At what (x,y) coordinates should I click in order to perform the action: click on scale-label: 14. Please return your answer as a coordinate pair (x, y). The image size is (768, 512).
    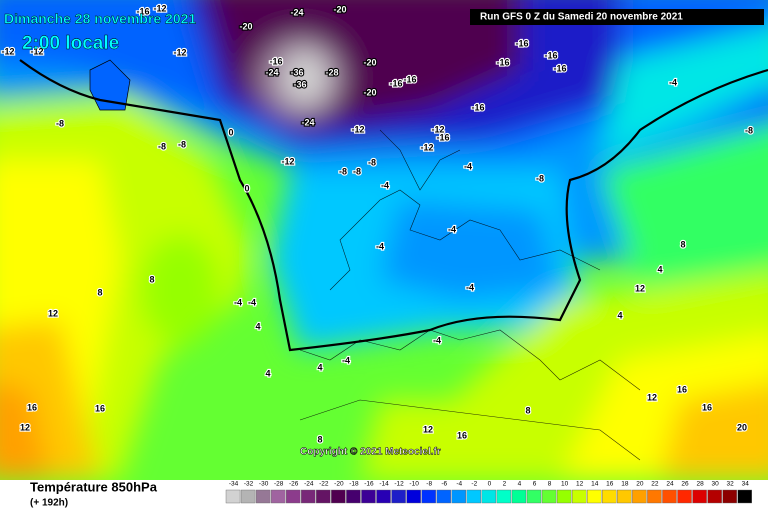
    Looking at the image, I should click on (595, 484).